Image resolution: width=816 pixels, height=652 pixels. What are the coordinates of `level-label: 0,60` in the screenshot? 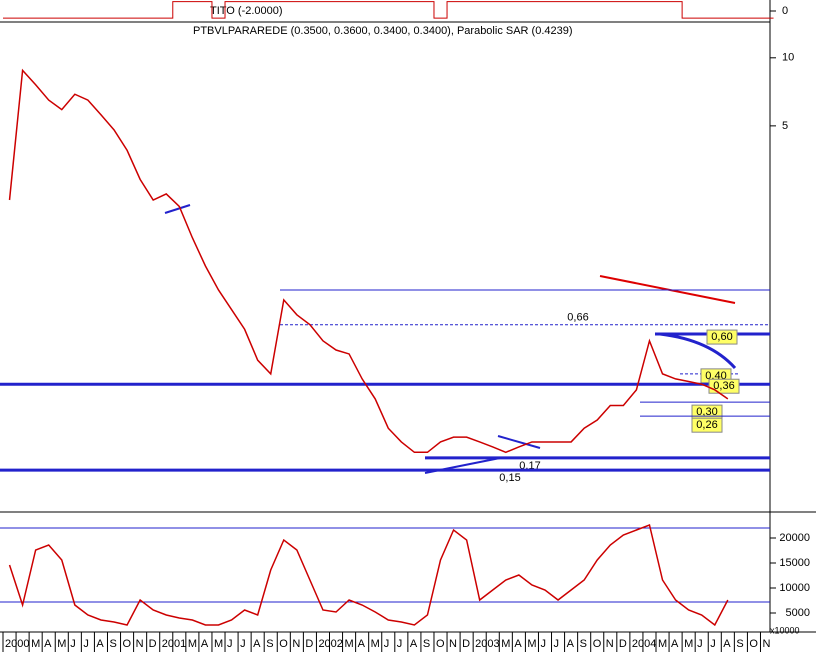 It's located at (721, 337).